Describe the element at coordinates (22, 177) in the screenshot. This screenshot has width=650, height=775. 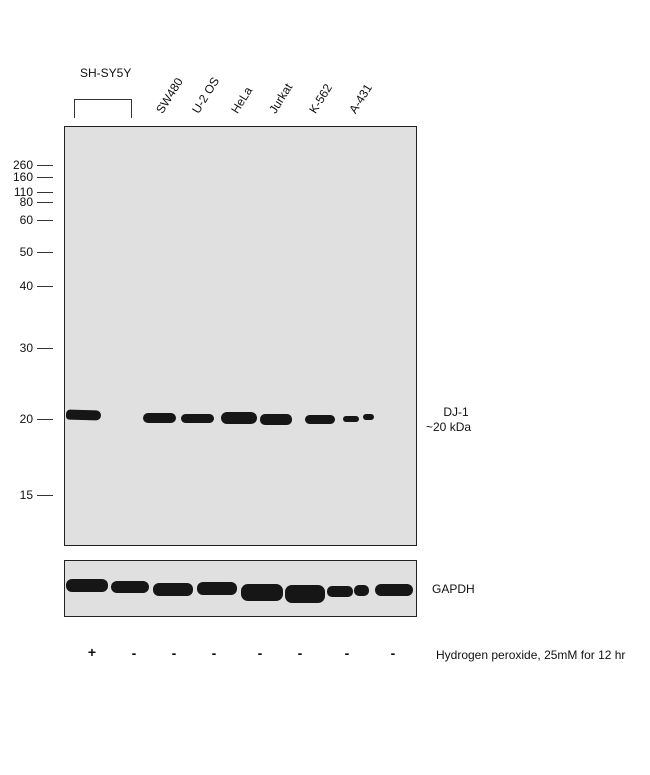
I see `marker-label: 160` at that location.